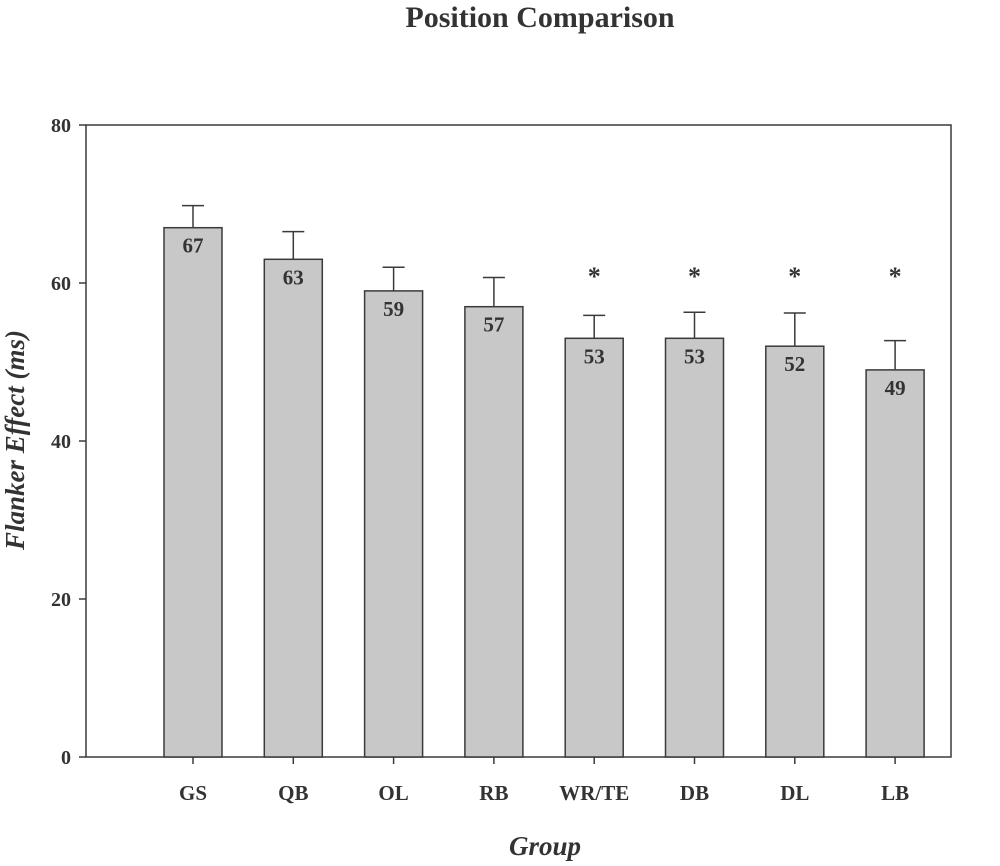 The height and width of the screenshot is (866, 1000). What do you see at coordinates (794, 793) in the screenshot?
I see `x-category-label: DL` at bounding box center [794, 793].